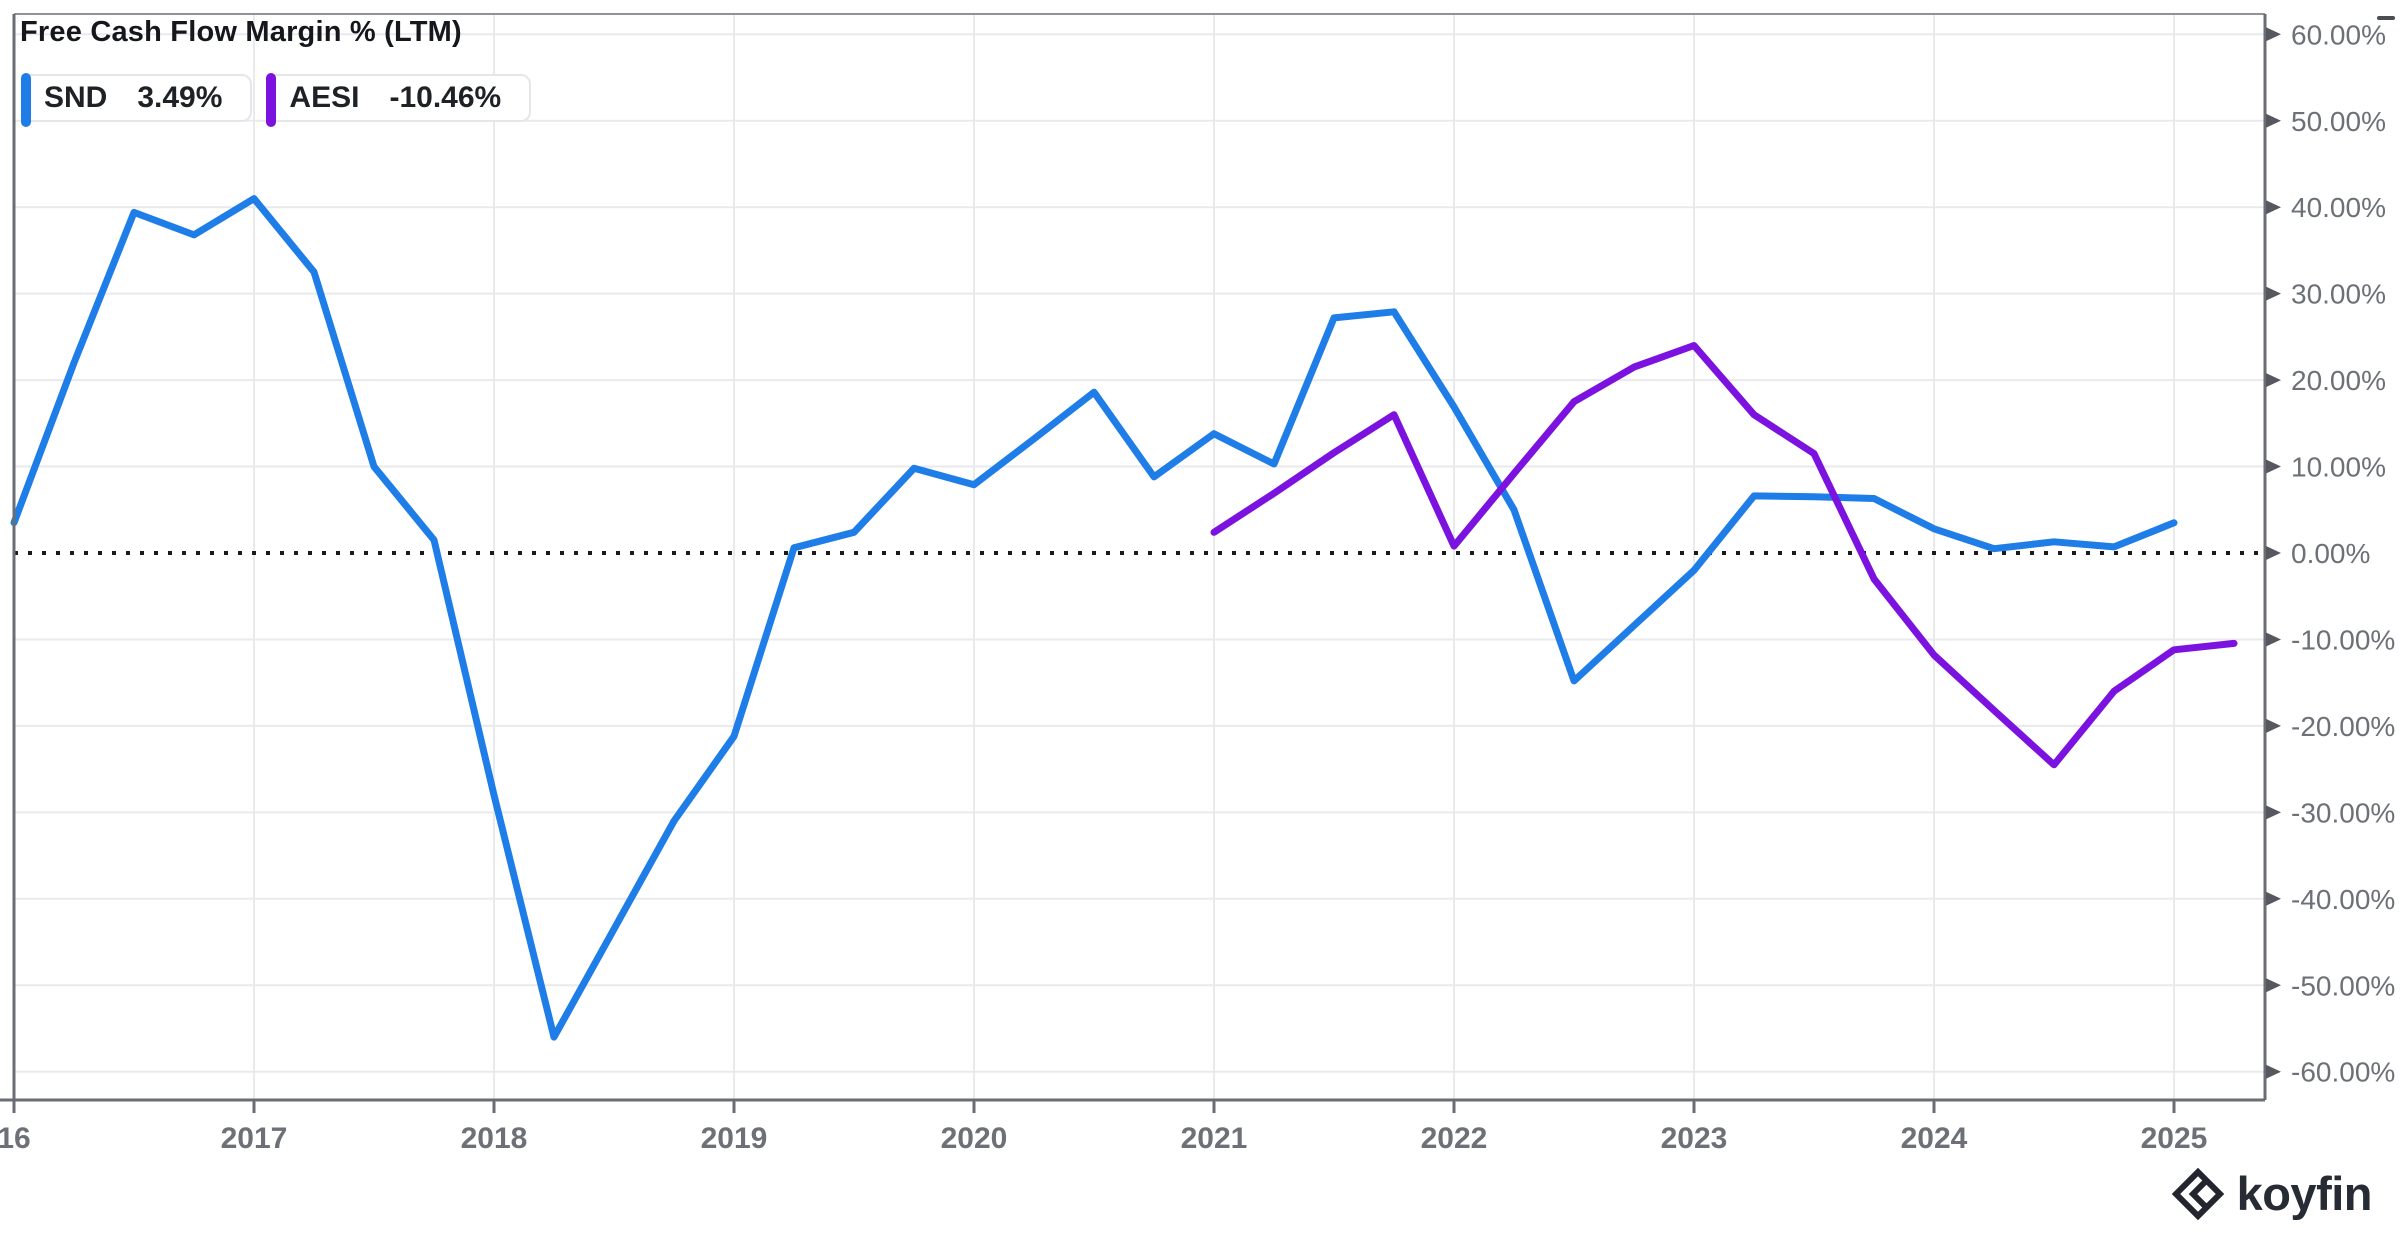  Describe the element at coordinates (2338, 34) in the screenshot. I see `svg-text: 60.00%` at that location.